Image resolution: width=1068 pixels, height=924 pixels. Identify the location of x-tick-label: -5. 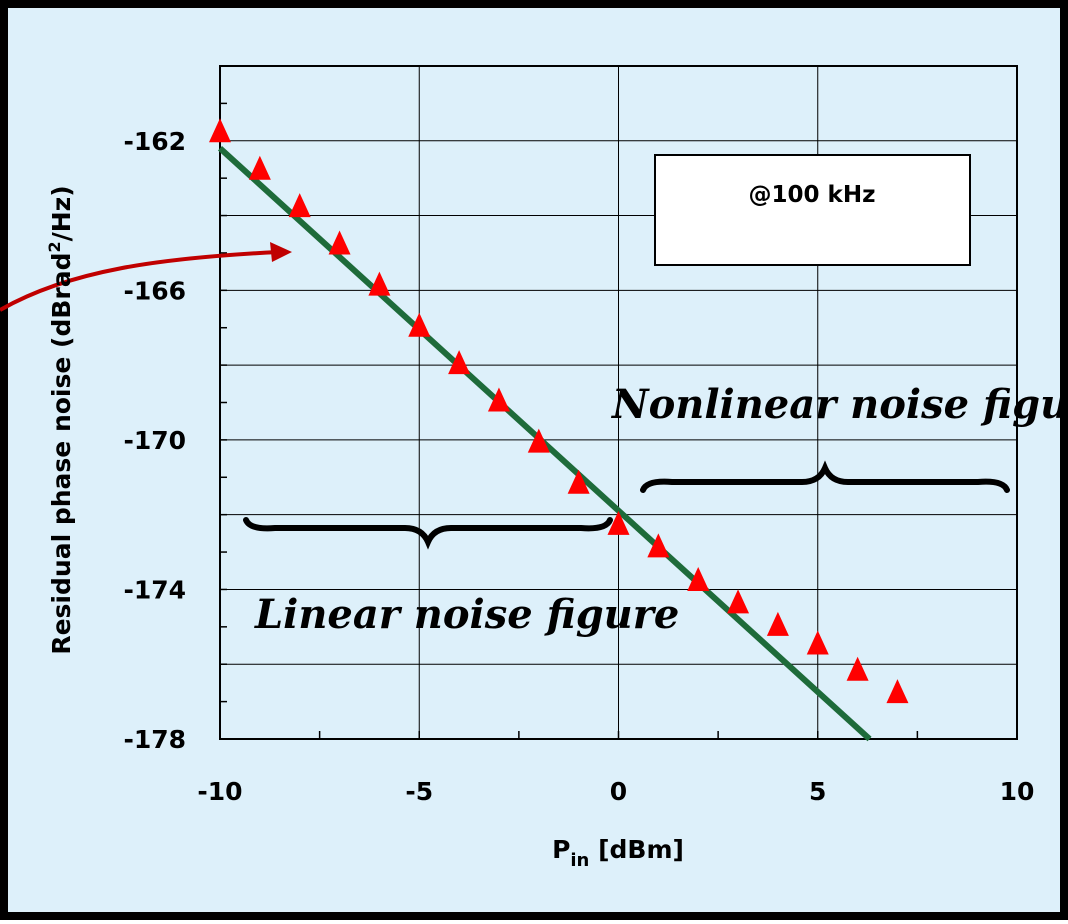
(419, 791).